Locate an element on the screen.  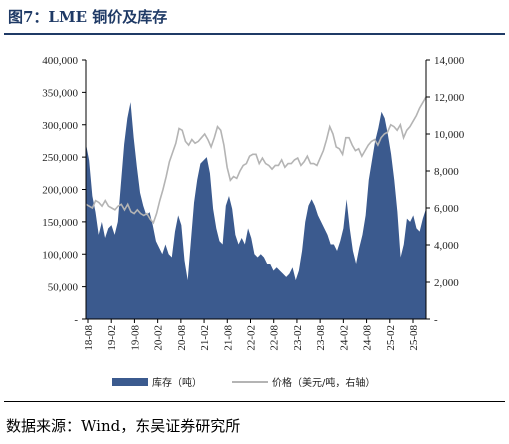
x-tick-label: 18-08 is located at coordinates (89, 338).